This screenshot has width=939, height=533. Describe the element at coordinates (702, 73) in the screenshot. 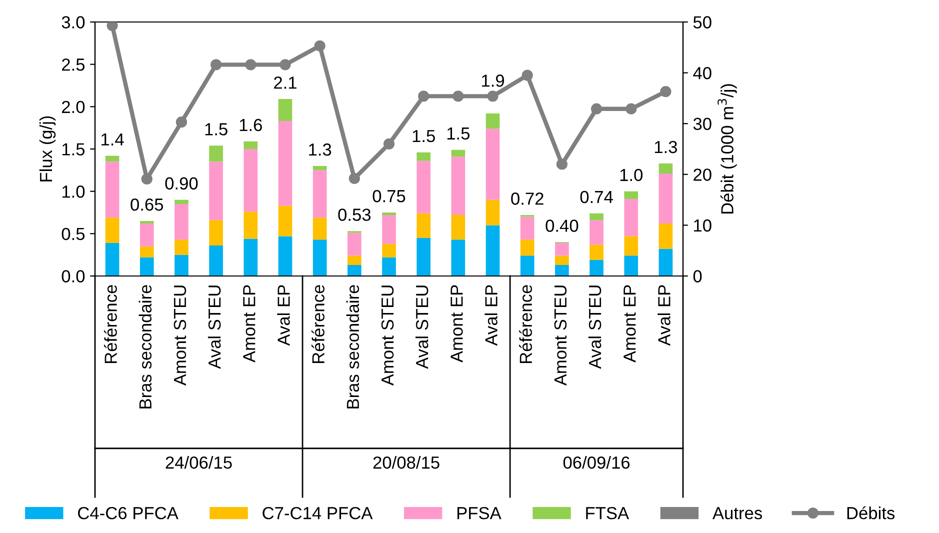

I see `y2-tick-label: 40` at that location.